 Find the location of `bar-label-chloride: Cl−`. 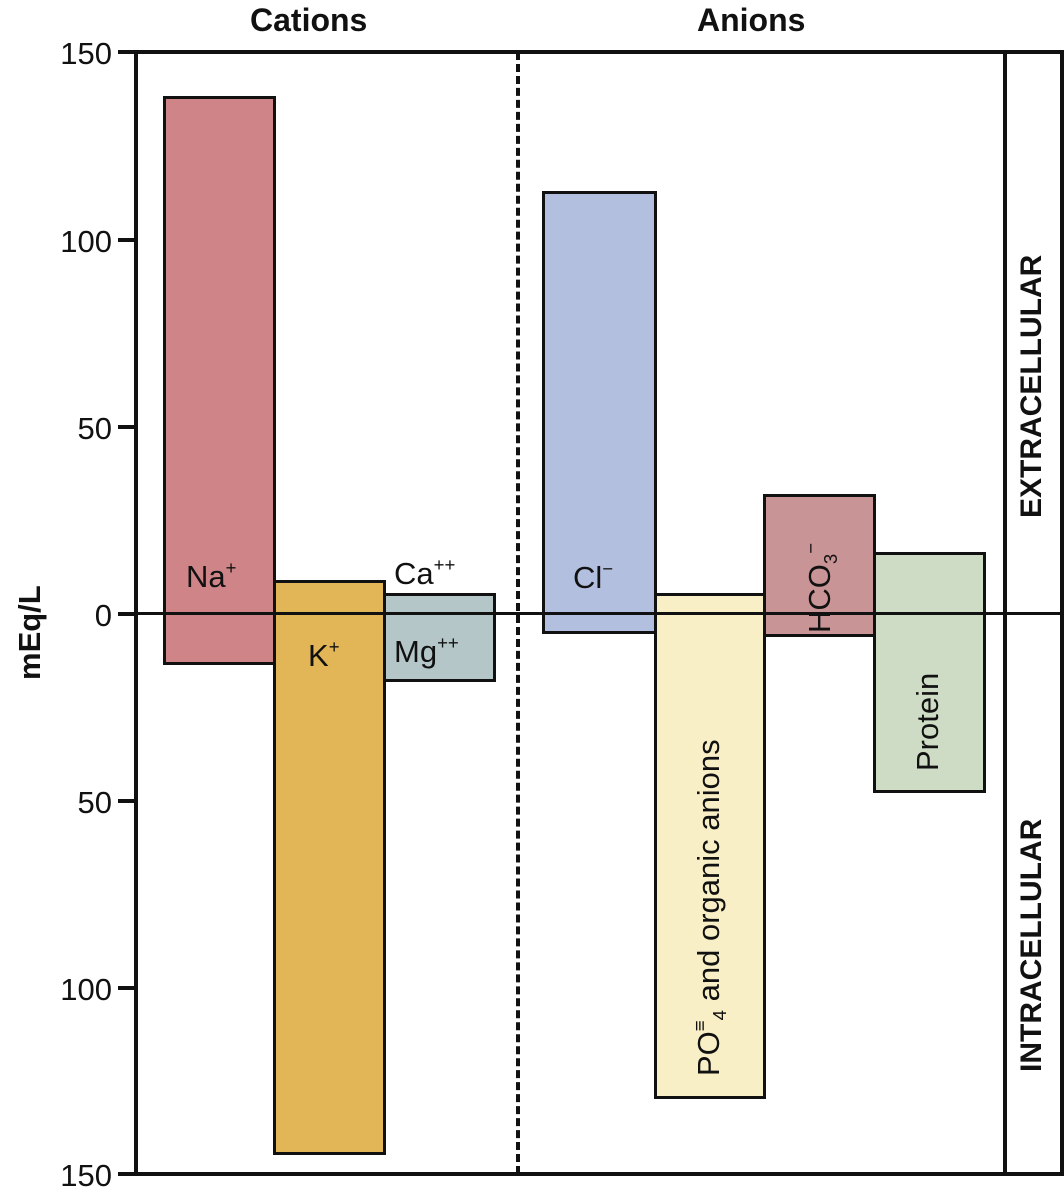

bar-label-chloride: Cl− is located at coordinates (593, 577).